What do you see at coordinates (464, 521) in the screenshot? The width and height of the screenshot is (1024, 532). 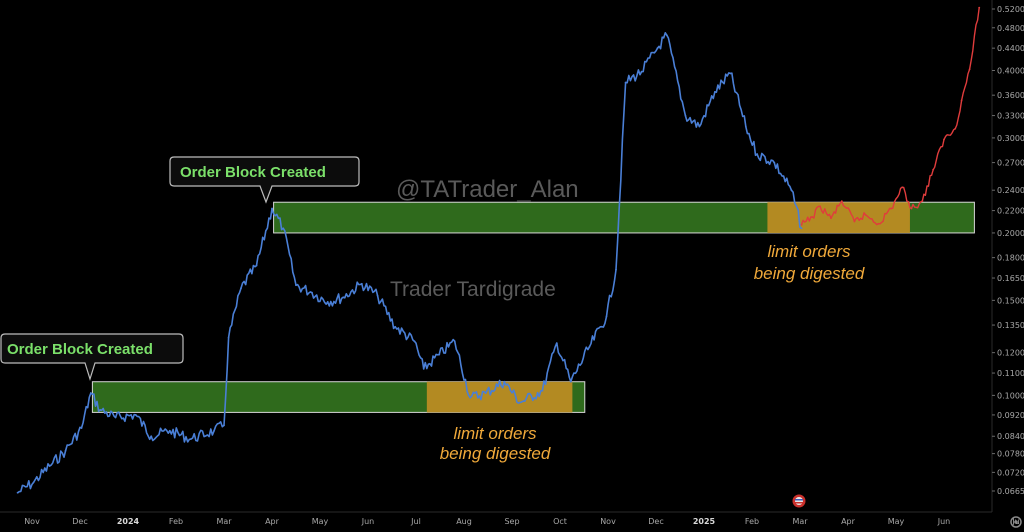 I see `x-tick-label: Aug` at bounding box center [464, 521].